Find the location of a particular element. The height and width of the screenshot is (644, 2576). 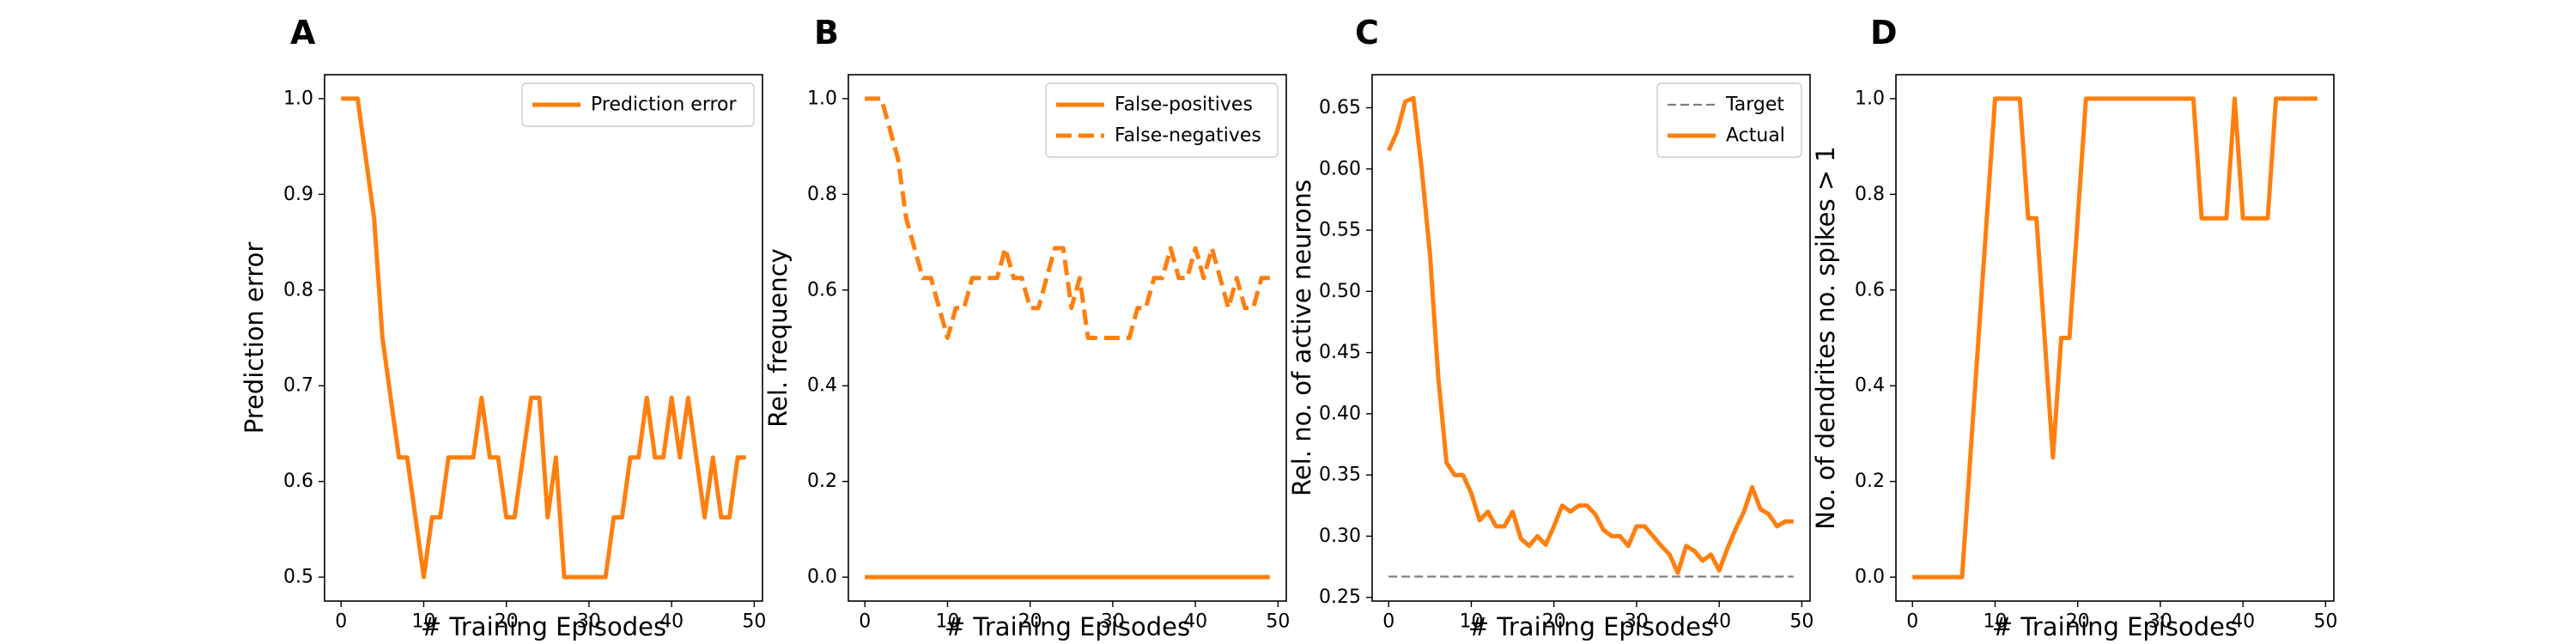

panel-letter: D is located at coordinates (1884, 33).